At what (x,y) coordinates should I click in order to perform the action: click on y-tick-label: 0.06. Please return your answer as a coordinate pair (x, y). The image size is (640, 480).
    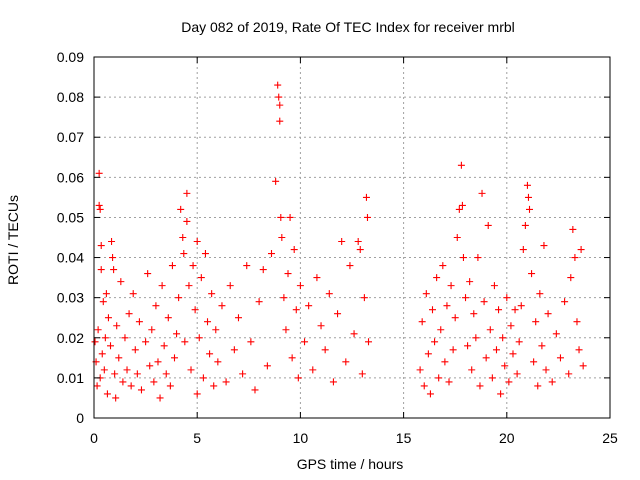
    Looking at the image, I should click on (70, 177).